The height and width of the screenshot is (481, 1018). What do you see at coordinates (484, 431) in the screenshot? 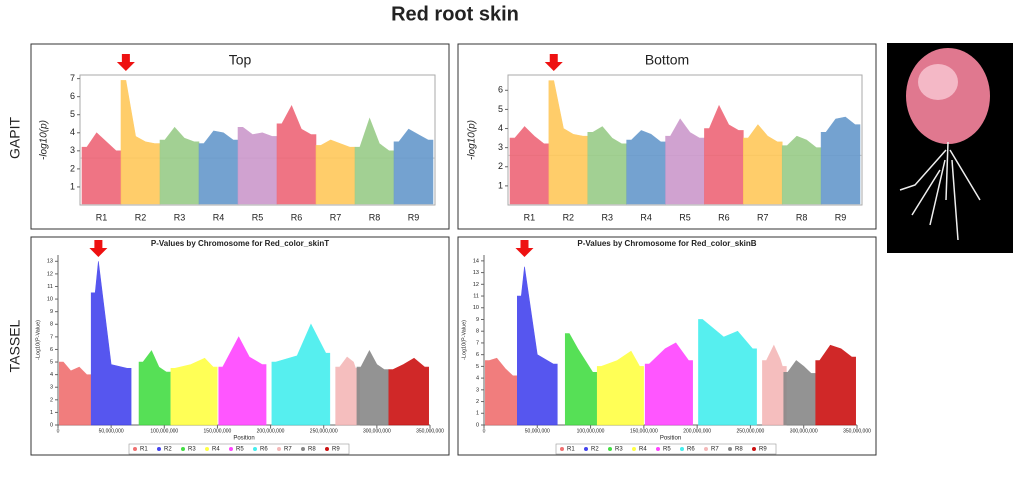
I see `x-tick-label: 0` at bounding box center [484, 431].